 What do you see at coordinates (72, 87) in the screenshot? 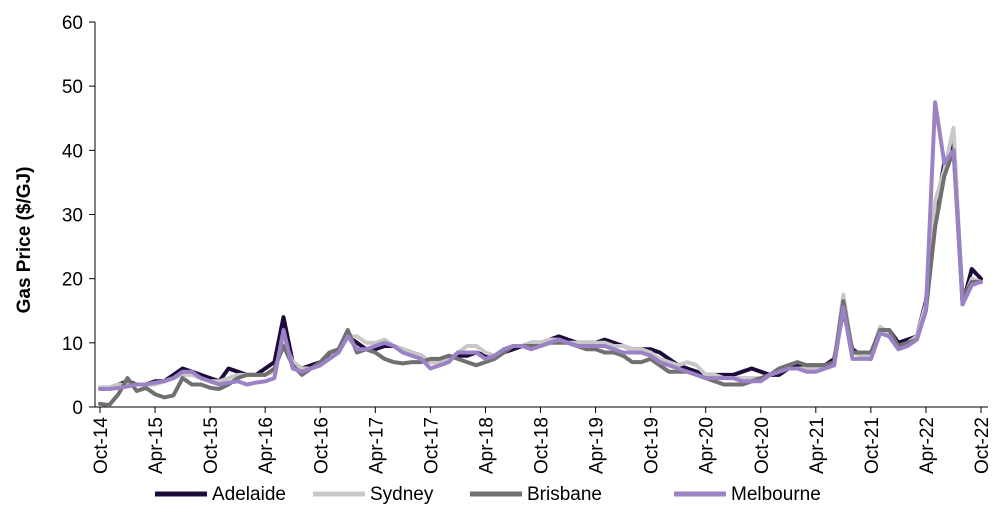
I see `y-tick-label: 50` at bounding box center [72, 87].